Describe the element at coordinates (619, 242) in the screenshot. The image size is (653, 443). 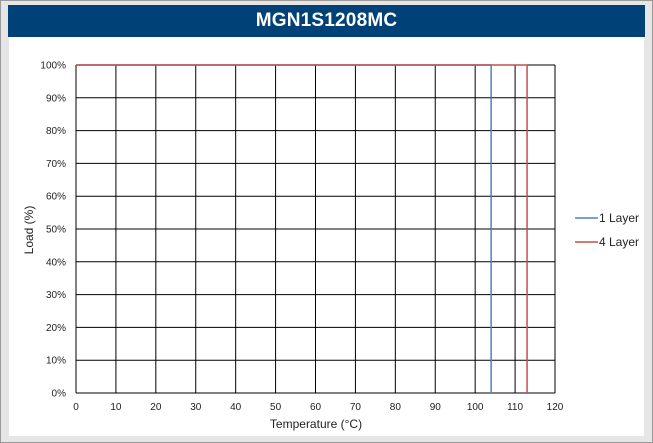
I see `legend-label: 4 Layer` at that location.